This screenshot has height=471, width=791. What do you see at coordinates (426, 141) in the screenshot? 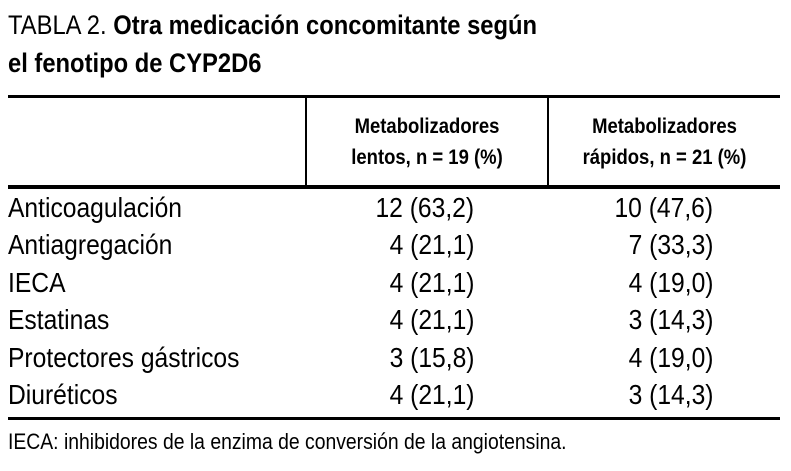
I see `header-cell-slow-metabolizers: Metabolizadores lentos, n = 19 (%)` at bounding box center [426, 141].